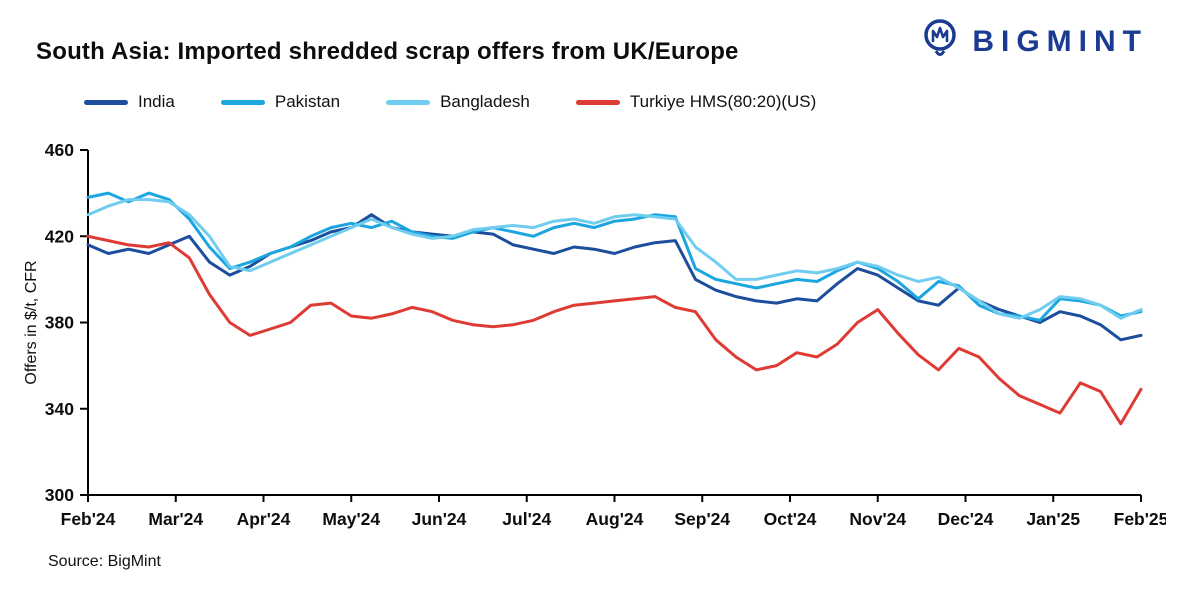 This screenshot has height=589, width=1182. Describe the element at coordinates (439, 519) in the screenshot. I see `x-tick-label: Jun'24` at that location.